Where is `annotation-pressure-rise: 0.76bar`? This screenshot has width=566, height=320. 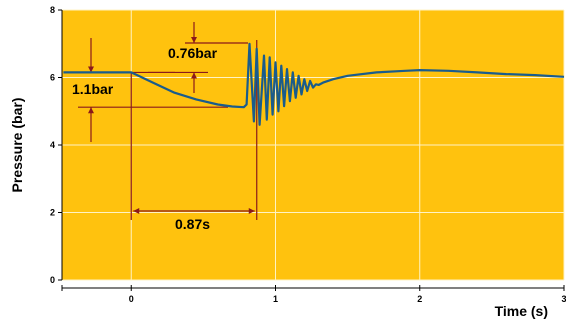 annotation-pressure-rise: 0.76bar is located at coordinates (193, 53).